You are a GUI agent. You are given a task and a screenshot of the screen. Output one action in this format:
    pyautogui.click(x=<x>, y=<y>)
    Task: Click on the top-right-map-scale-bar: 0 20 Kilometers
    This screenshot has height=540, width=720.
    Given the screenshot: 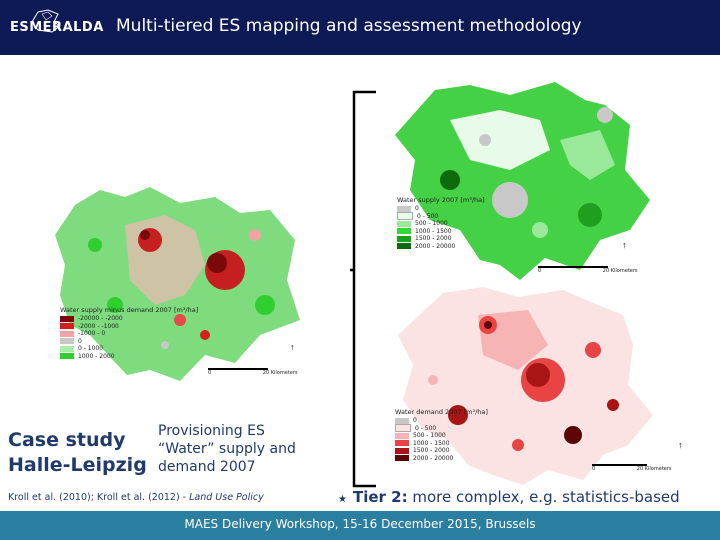 What is the action you would take?
    pyautogui.click(x=588, y=270)
    